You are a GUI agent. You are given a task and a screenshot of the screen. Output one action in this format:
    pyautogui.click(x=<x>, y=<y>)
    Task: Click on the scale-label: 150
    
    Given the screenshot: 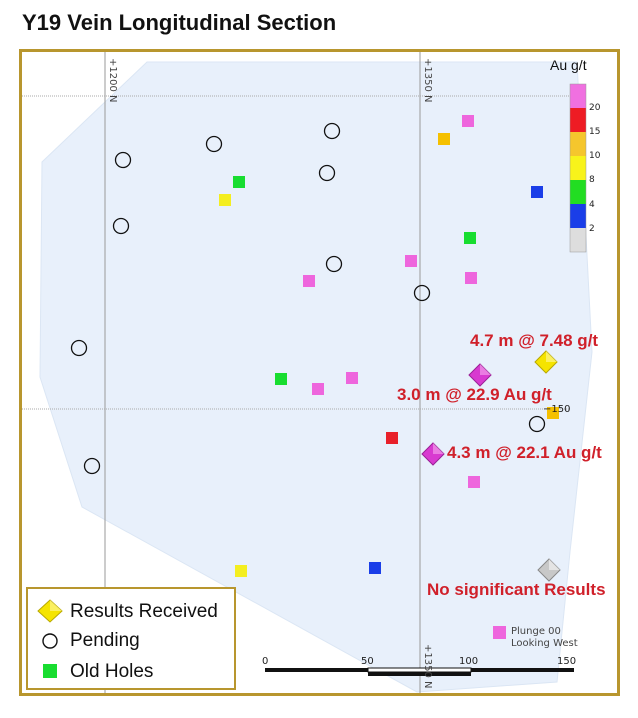 What is the action you would take?
    pyautogui.click(x=567, y=661)
    